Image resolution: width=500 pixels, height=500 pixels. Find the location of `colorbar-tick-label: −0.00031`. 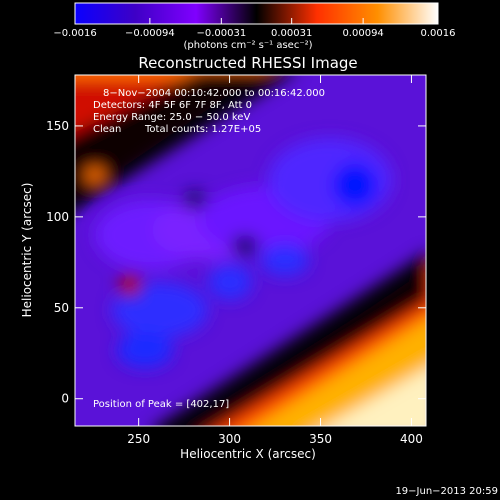

colorbar-tick-label: −0.00031 is located at coordinates (221, 33).